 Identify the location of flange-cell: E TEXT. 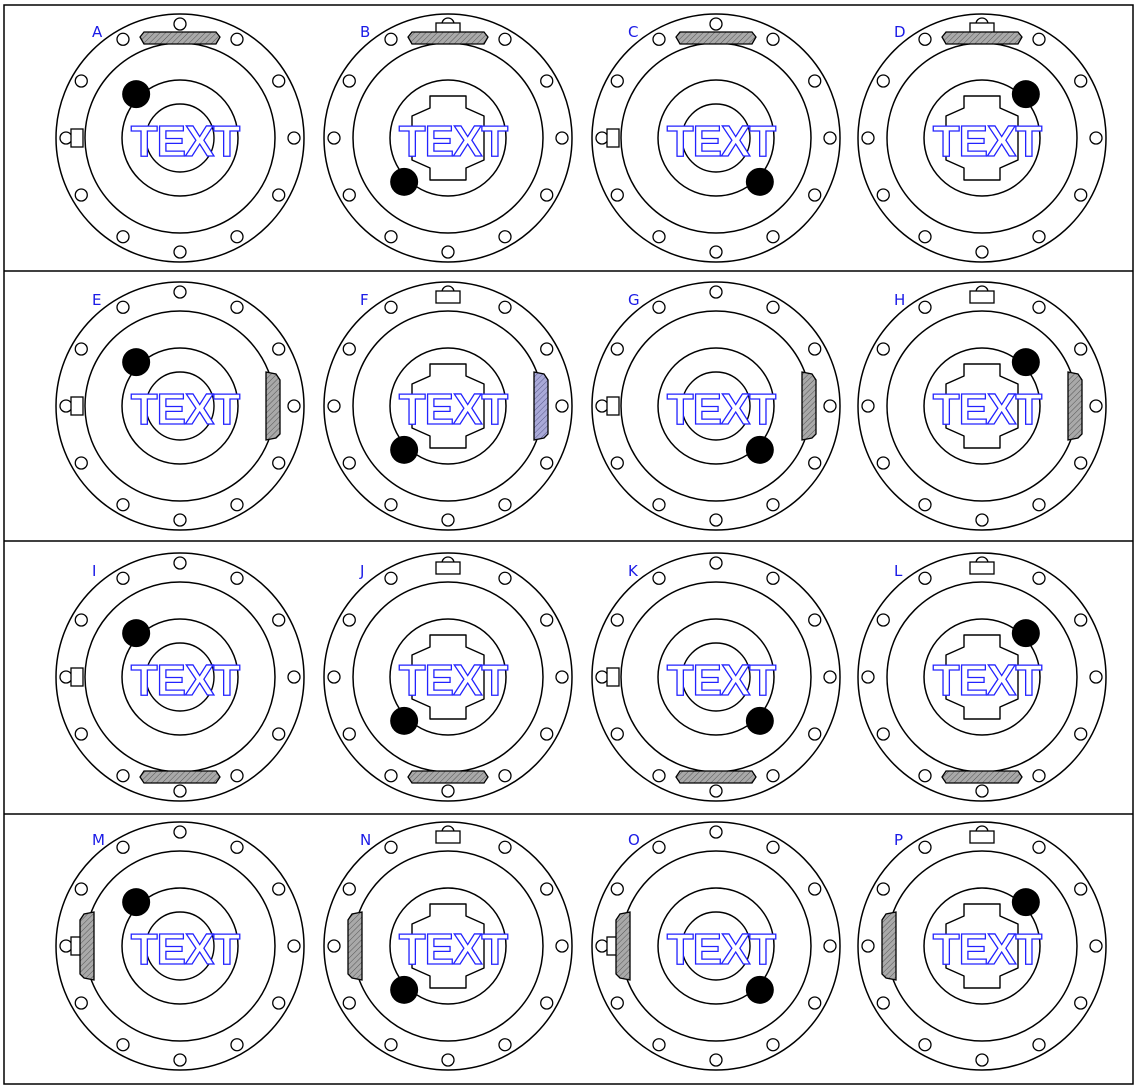
(180, 406).